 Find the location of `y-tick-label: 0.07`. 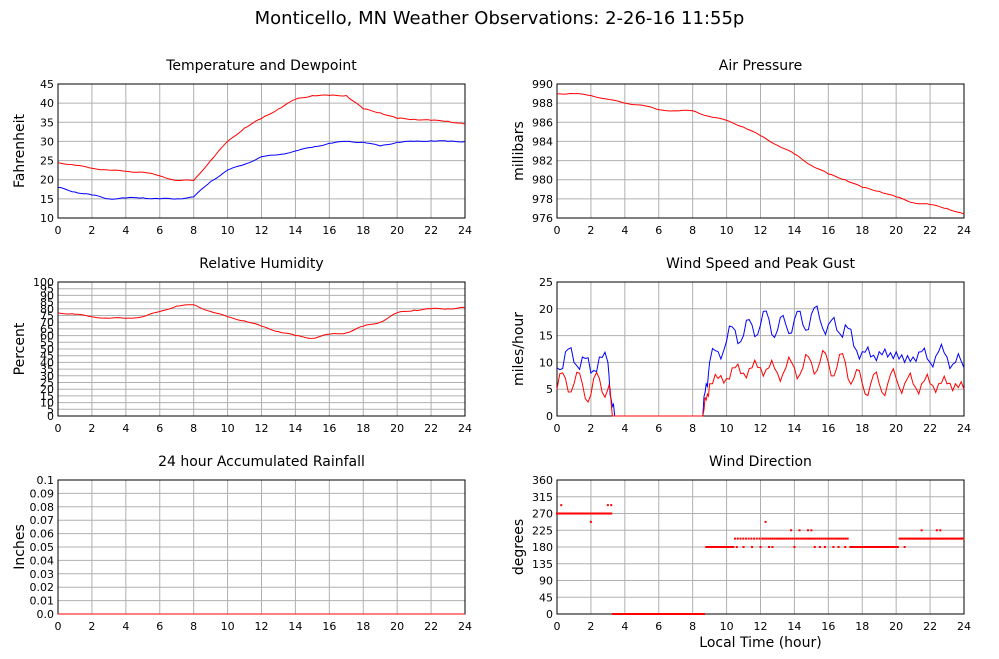

y-tick-label: 0.07 is located at coordinates (42, 520).